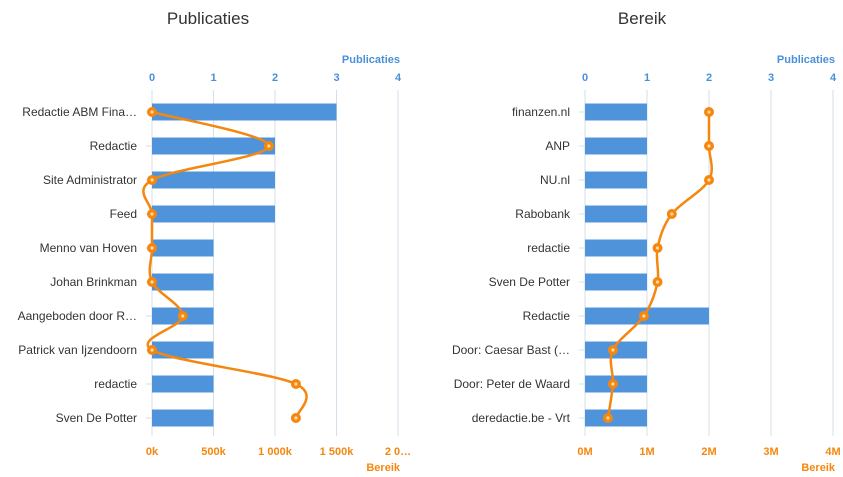 The height and width of the screenshot is (477, 843). Describe the element at coordinates (555, 180) in the screenshot. I see `category-label: NU.nl` at that location.